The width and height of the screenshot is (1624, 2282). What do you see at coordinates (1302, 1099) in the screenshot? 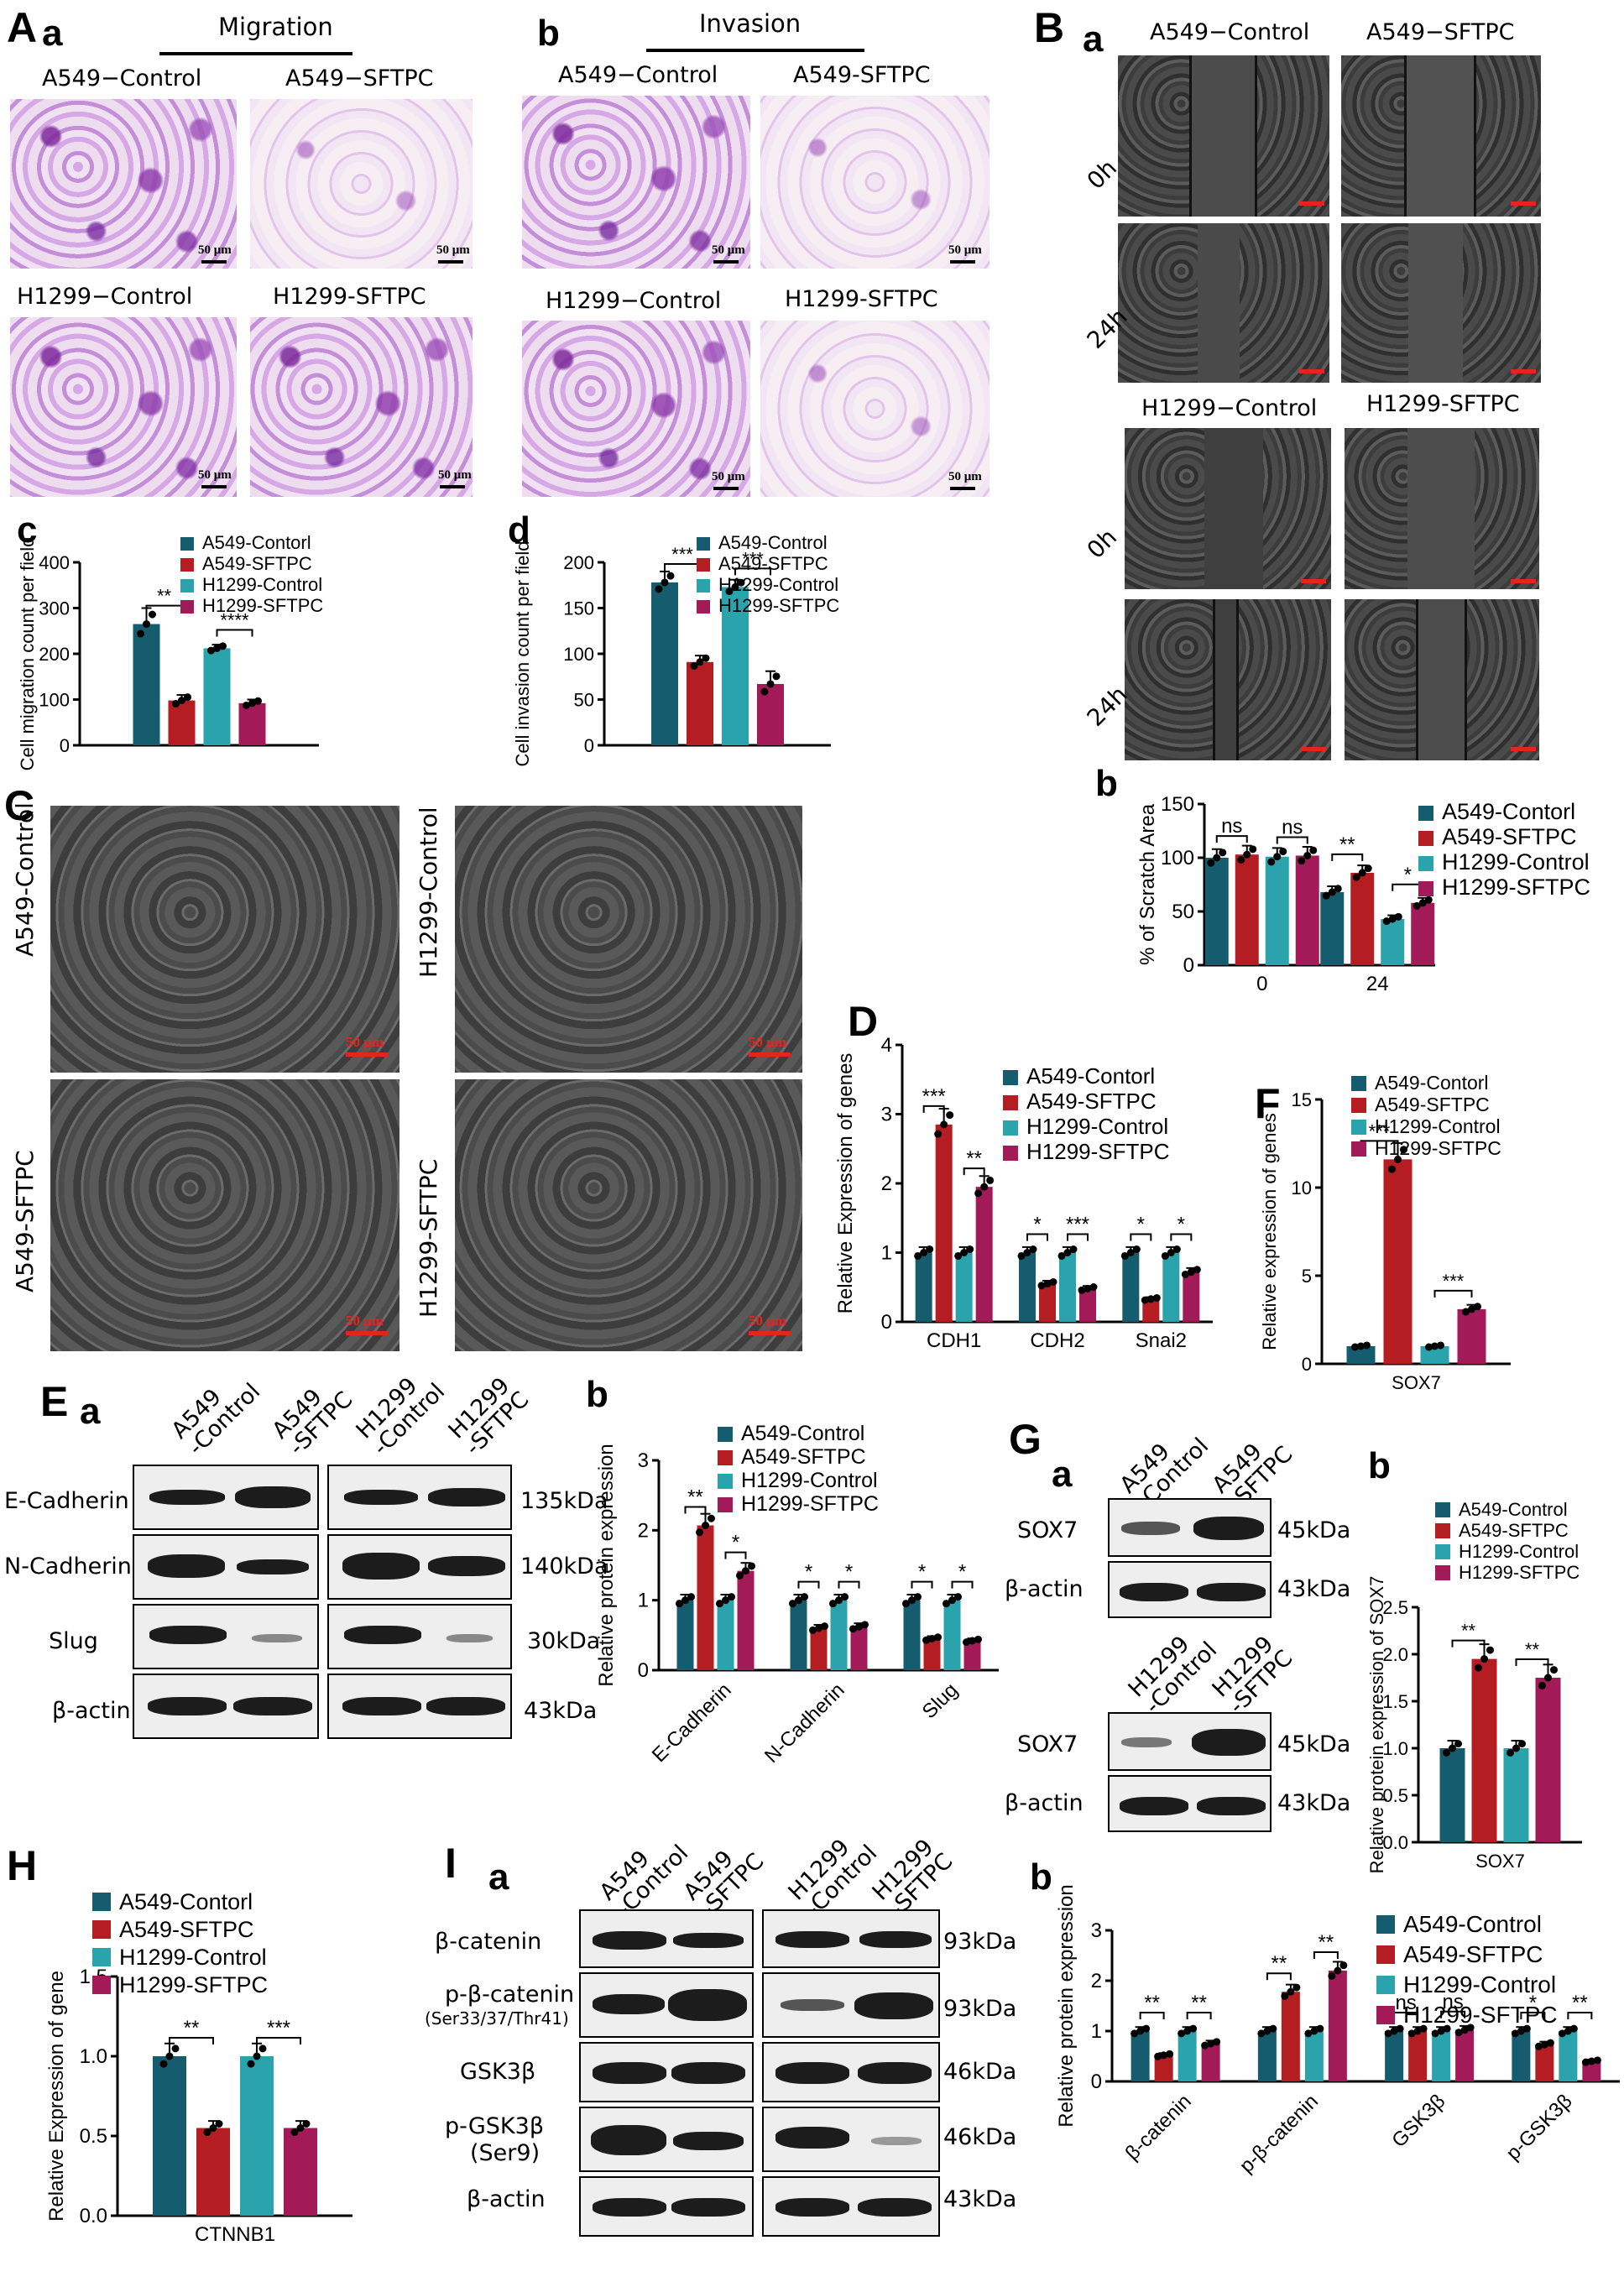
I see `y-tick-label: 15` at bounding box center [1302, 1099].